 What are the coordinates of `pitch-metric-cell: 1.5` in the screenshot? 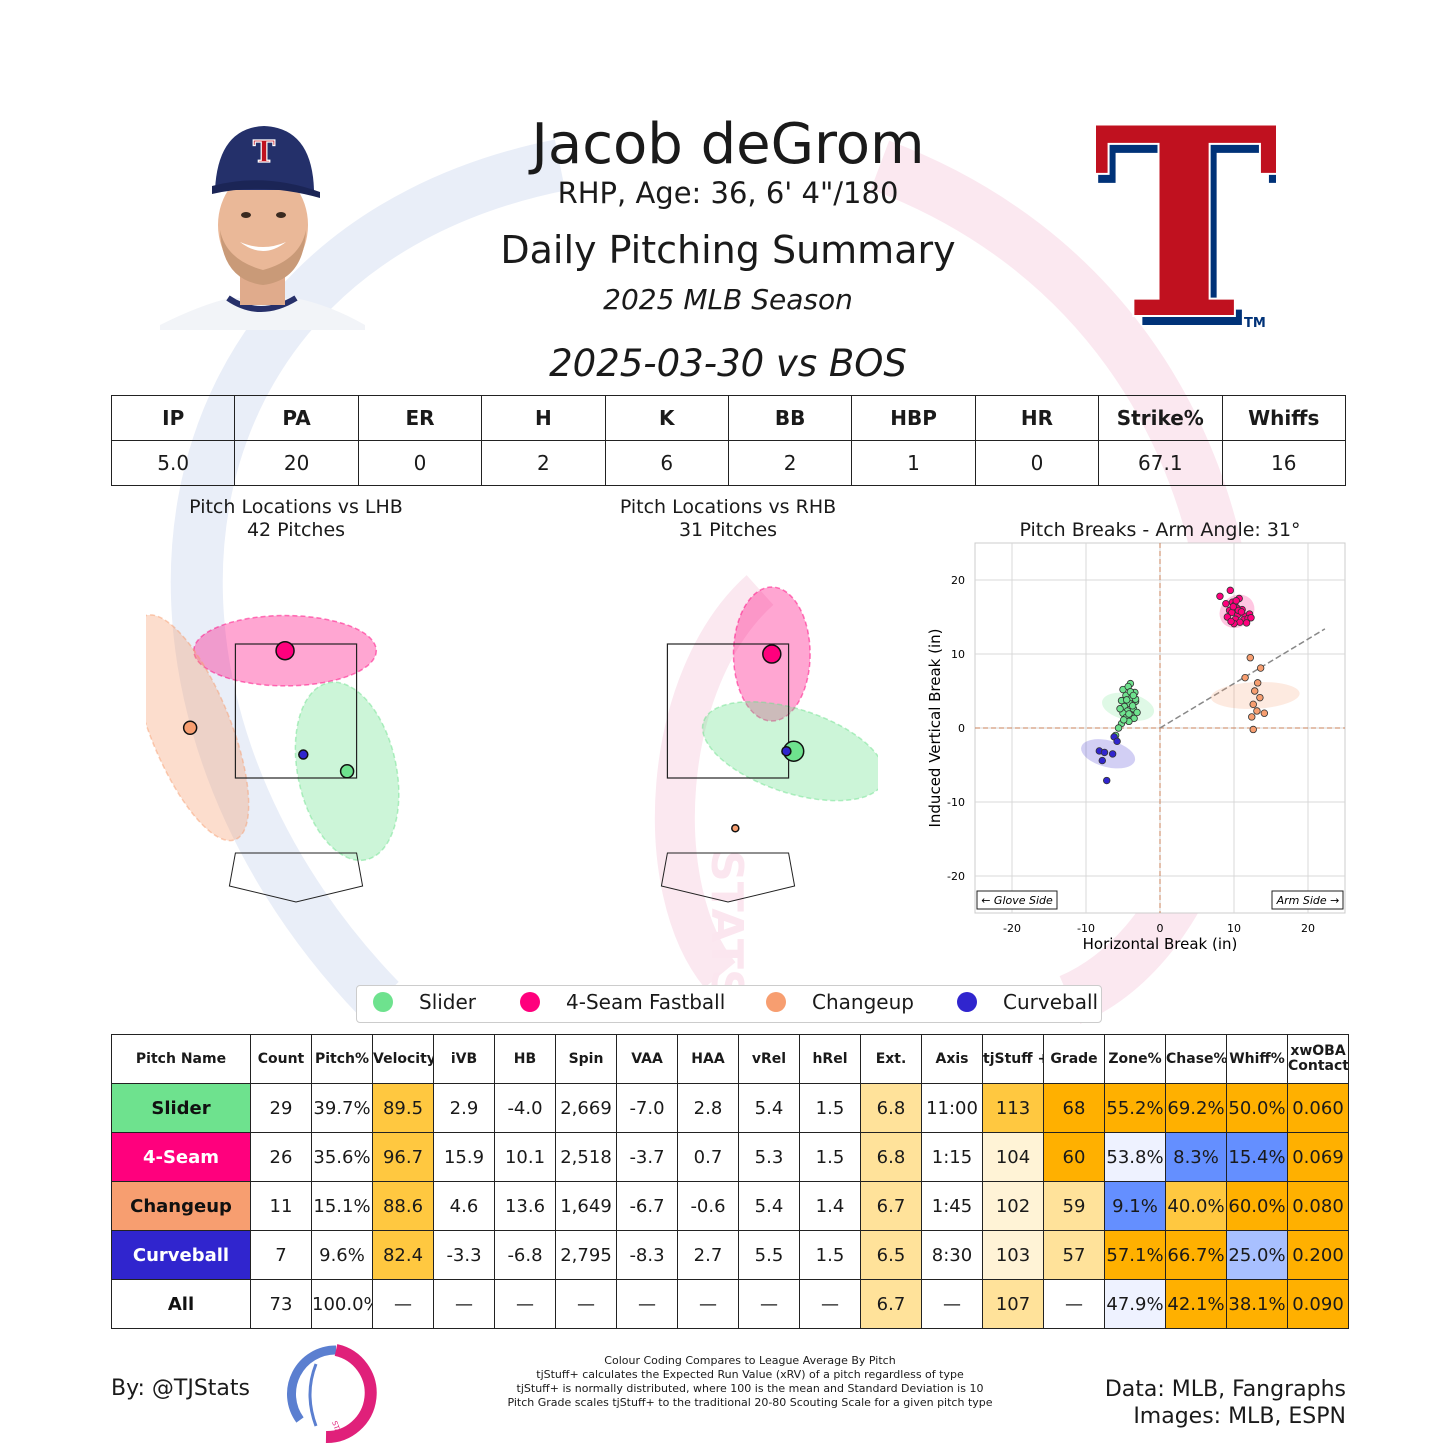 It's located at (830, 1108).